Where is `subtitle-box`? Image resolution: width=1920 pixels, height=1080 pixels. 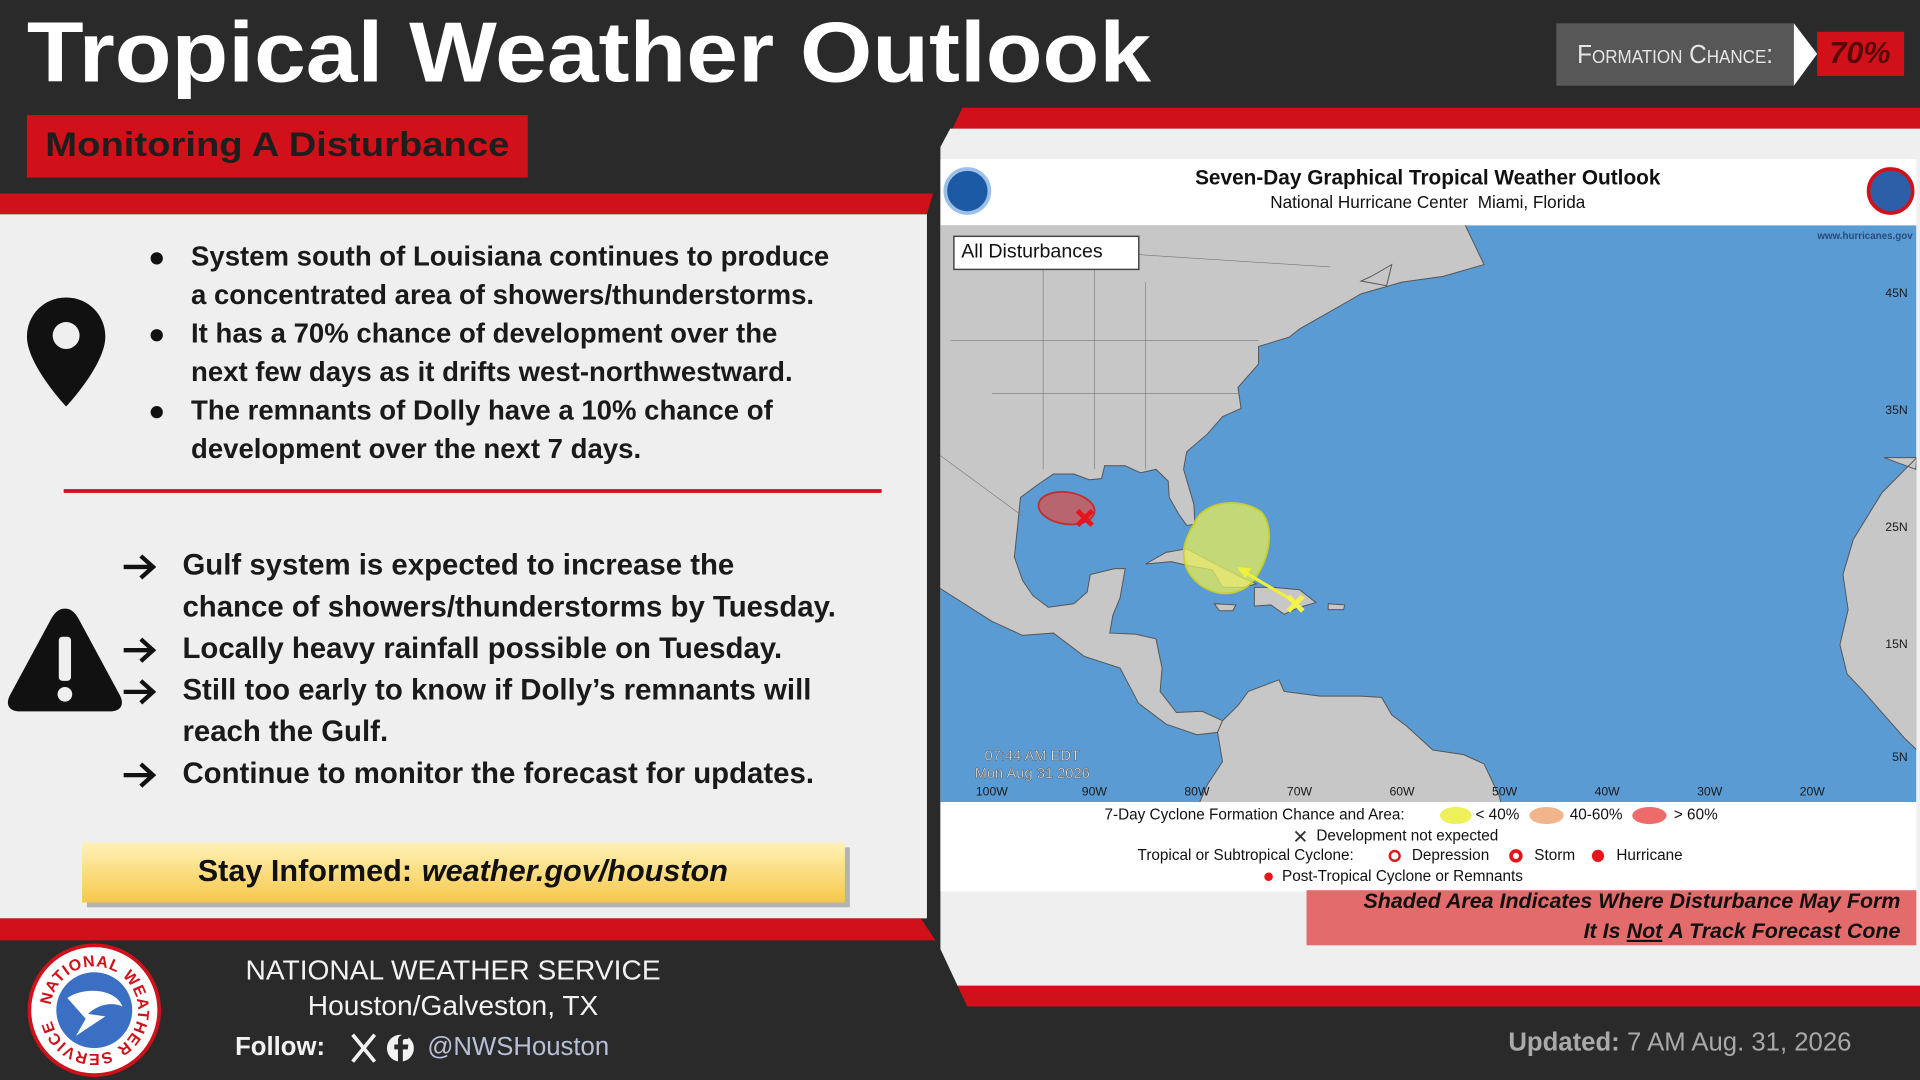
subtitle-box is located at coordinates (277, 146).